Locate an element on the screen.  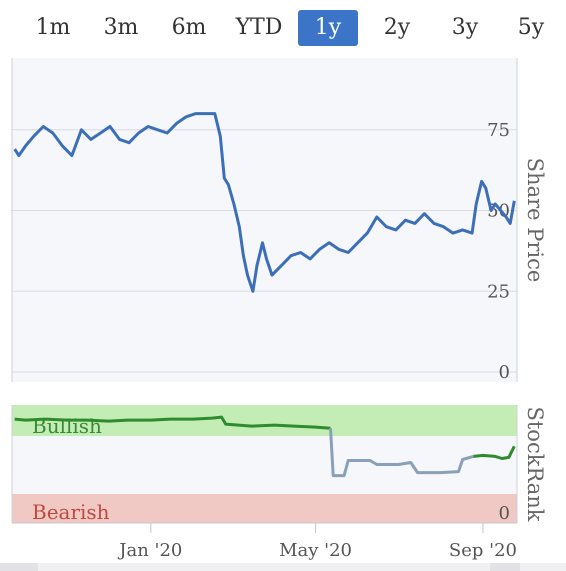
bearish-zone is located at coordinates (264, 508).